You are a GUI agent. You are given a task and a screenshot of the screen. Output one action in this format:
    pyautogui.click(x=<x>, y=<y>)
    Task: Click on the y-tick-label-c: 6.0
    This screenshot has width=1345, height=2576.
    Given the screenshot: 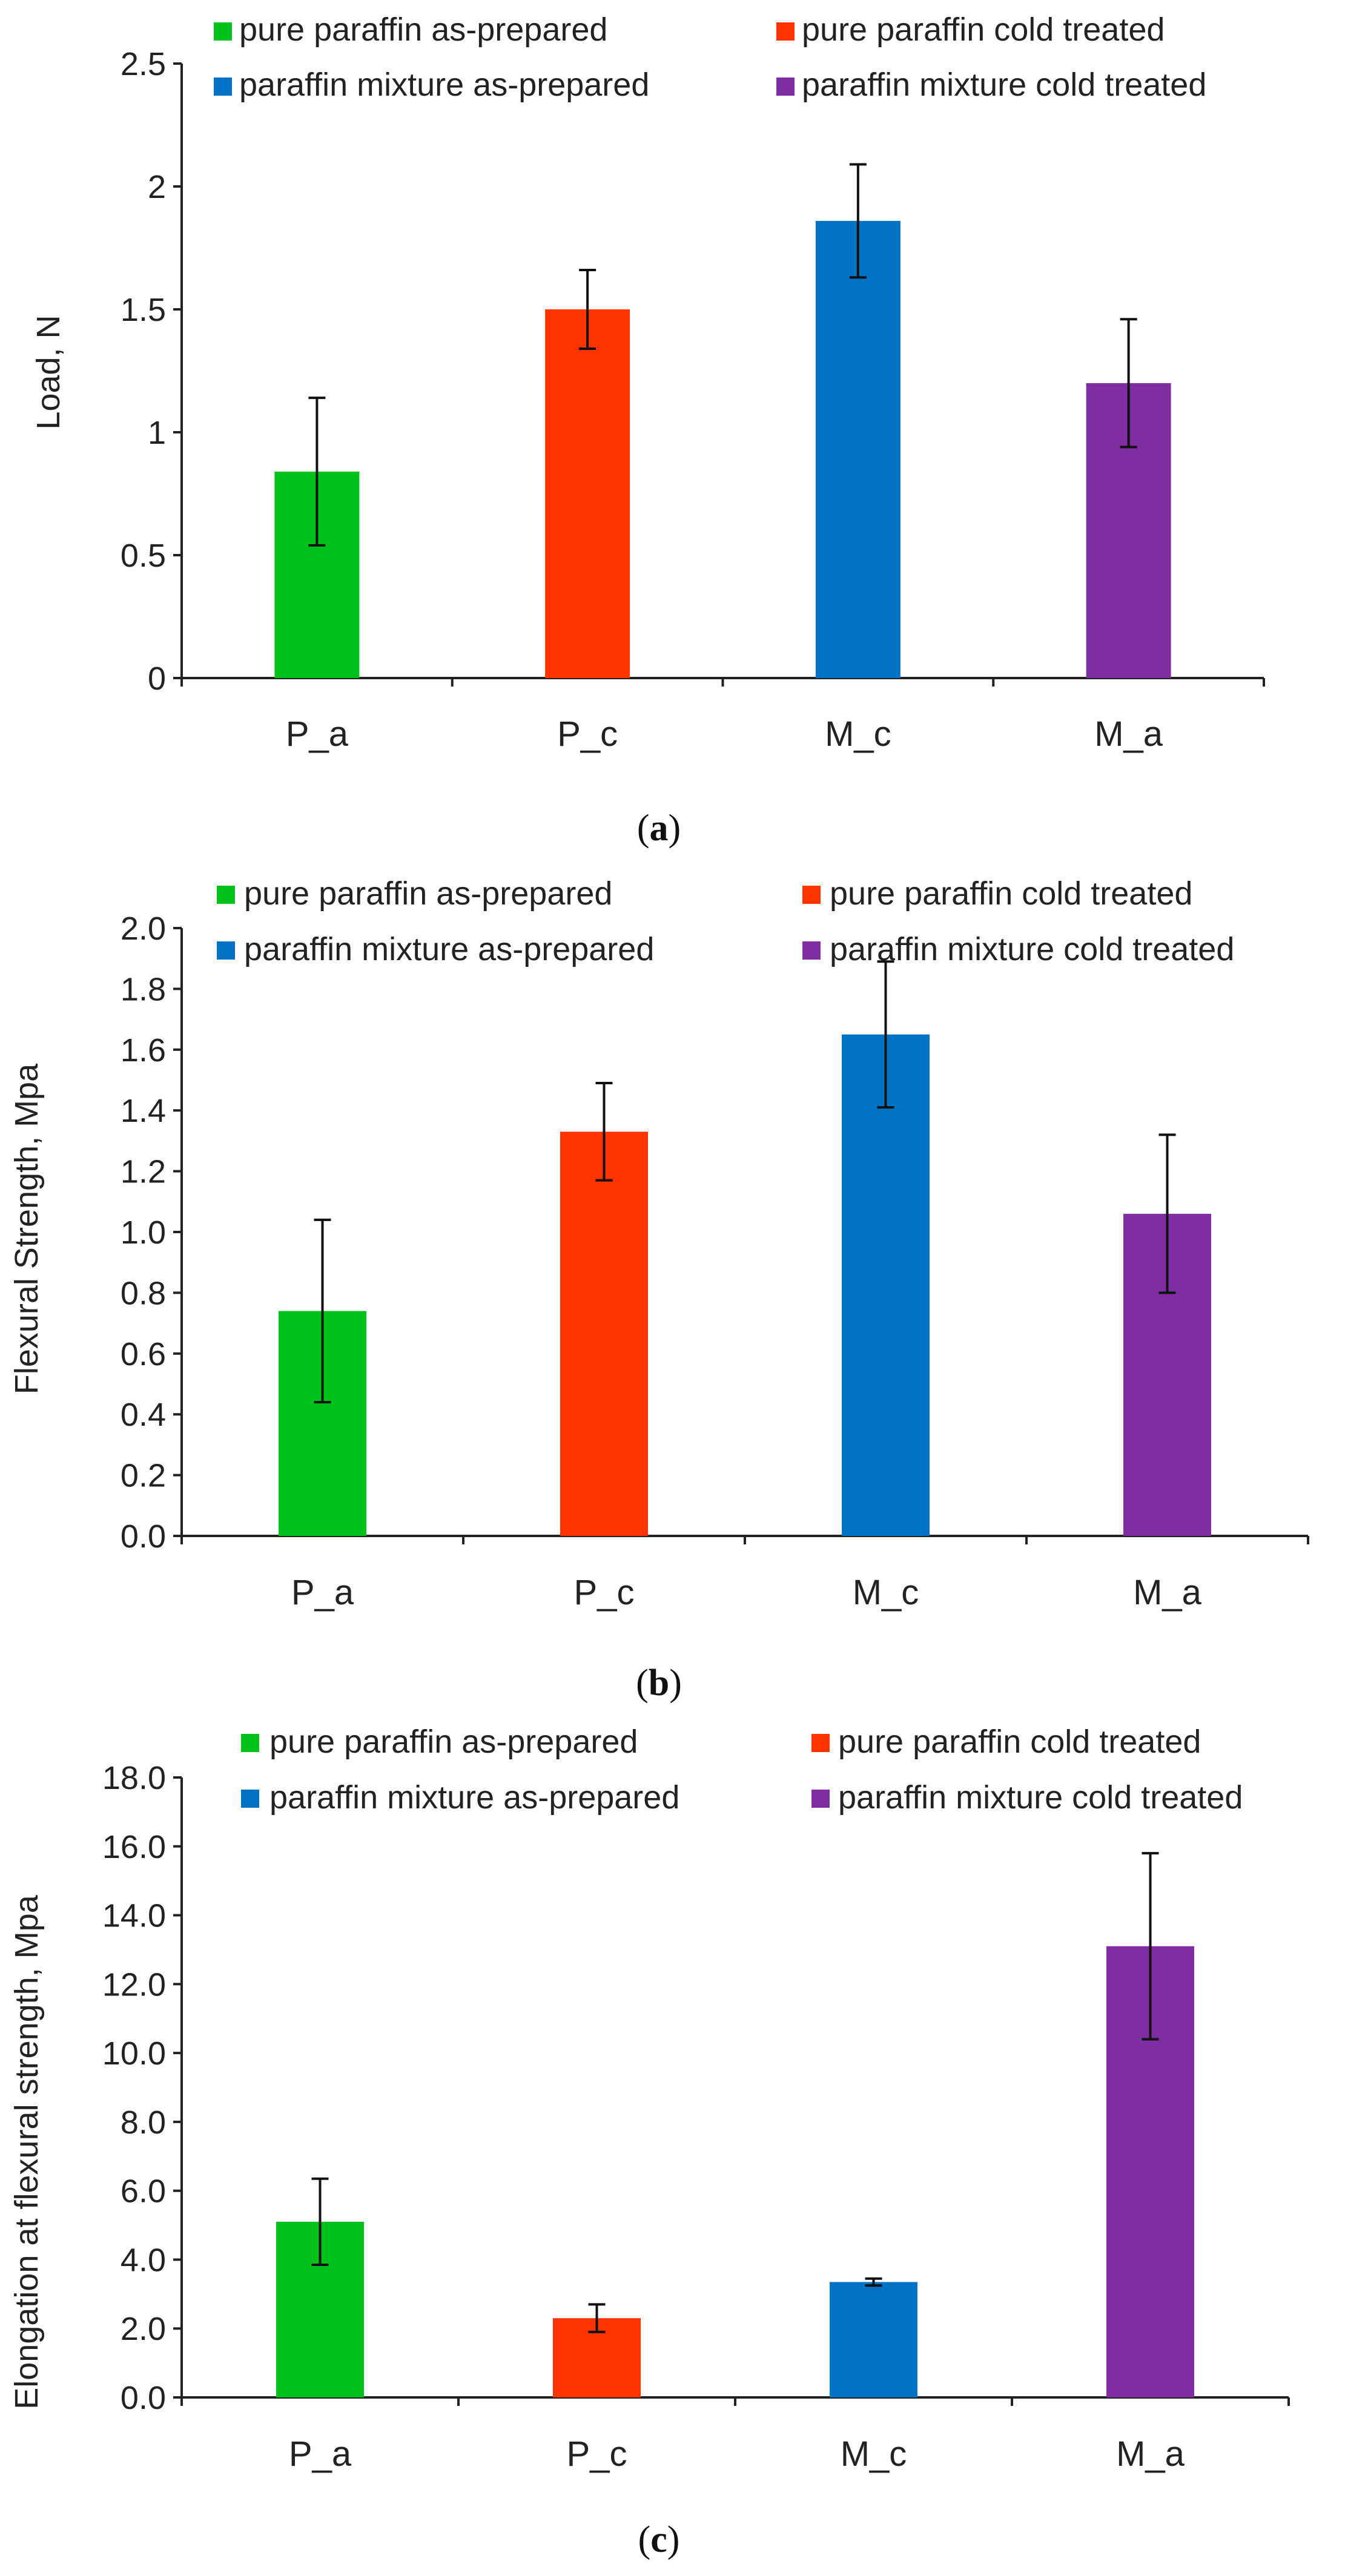 What is the action you would take?
    pyautogui.click(x=143, y=2191)
    